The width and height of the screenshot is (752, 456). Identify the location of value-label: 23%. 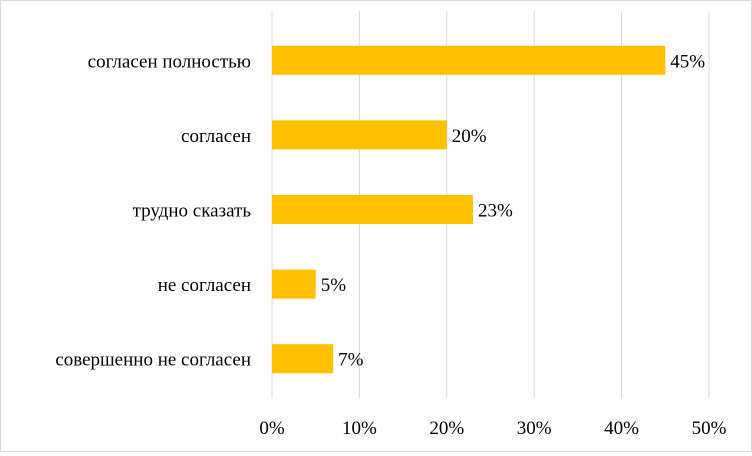
(495, 211).